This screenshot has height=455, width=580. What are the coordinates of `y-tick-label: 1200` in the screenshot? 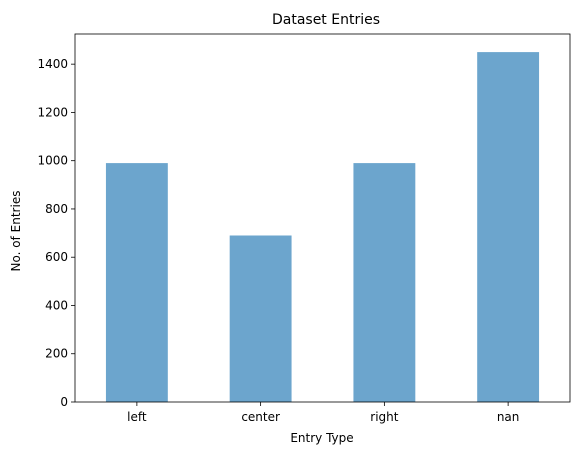 It's located at (52, 112).